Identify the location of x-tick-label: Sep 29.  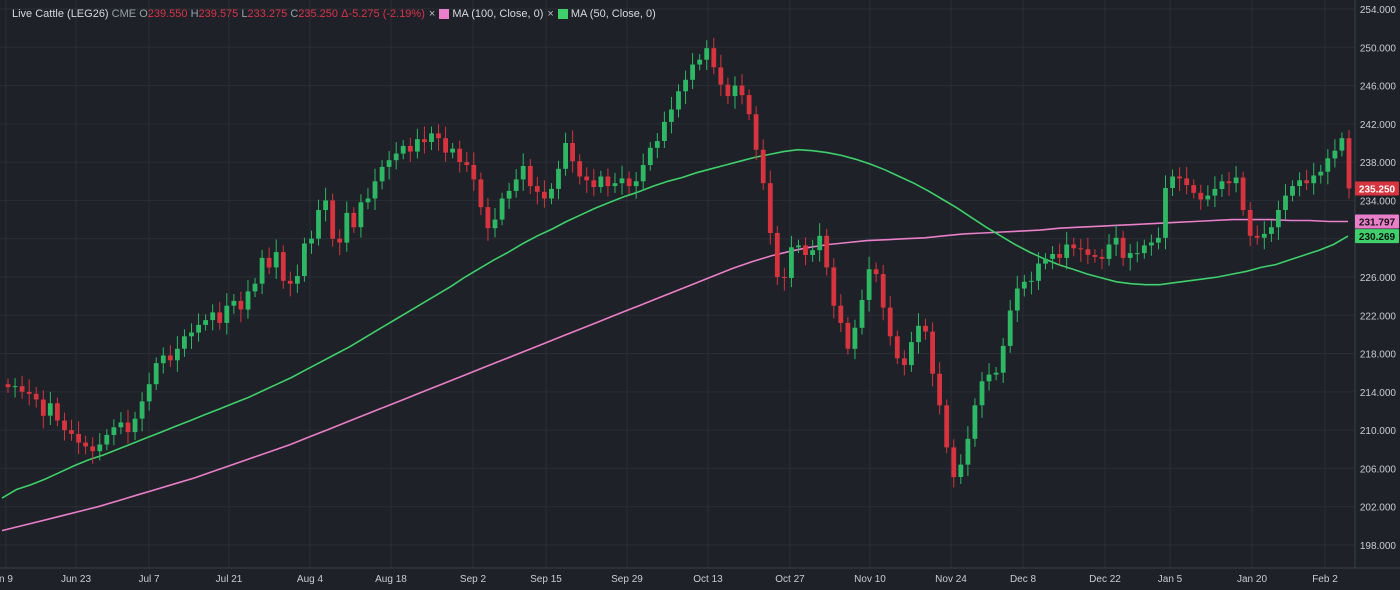
(627, 579).